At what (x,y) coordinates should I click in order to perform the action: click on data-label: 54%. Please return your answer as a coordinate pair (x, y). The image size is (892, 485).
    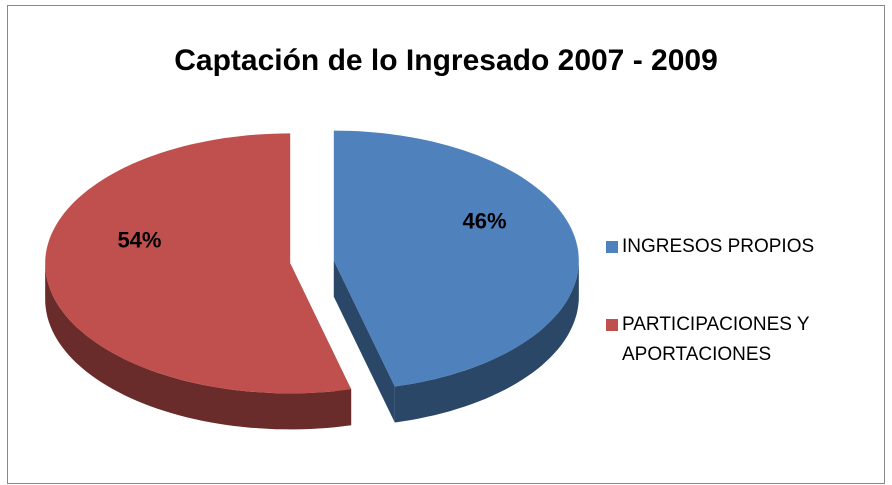
    Looking at the image, I should click on (139, 239).